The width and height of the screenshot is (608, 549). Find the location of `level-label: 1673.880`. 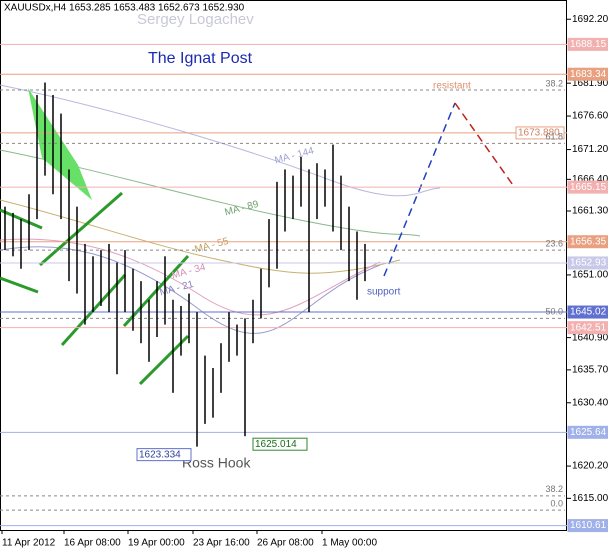

level-label: 1673.880 is located at coordinates (539, 133).